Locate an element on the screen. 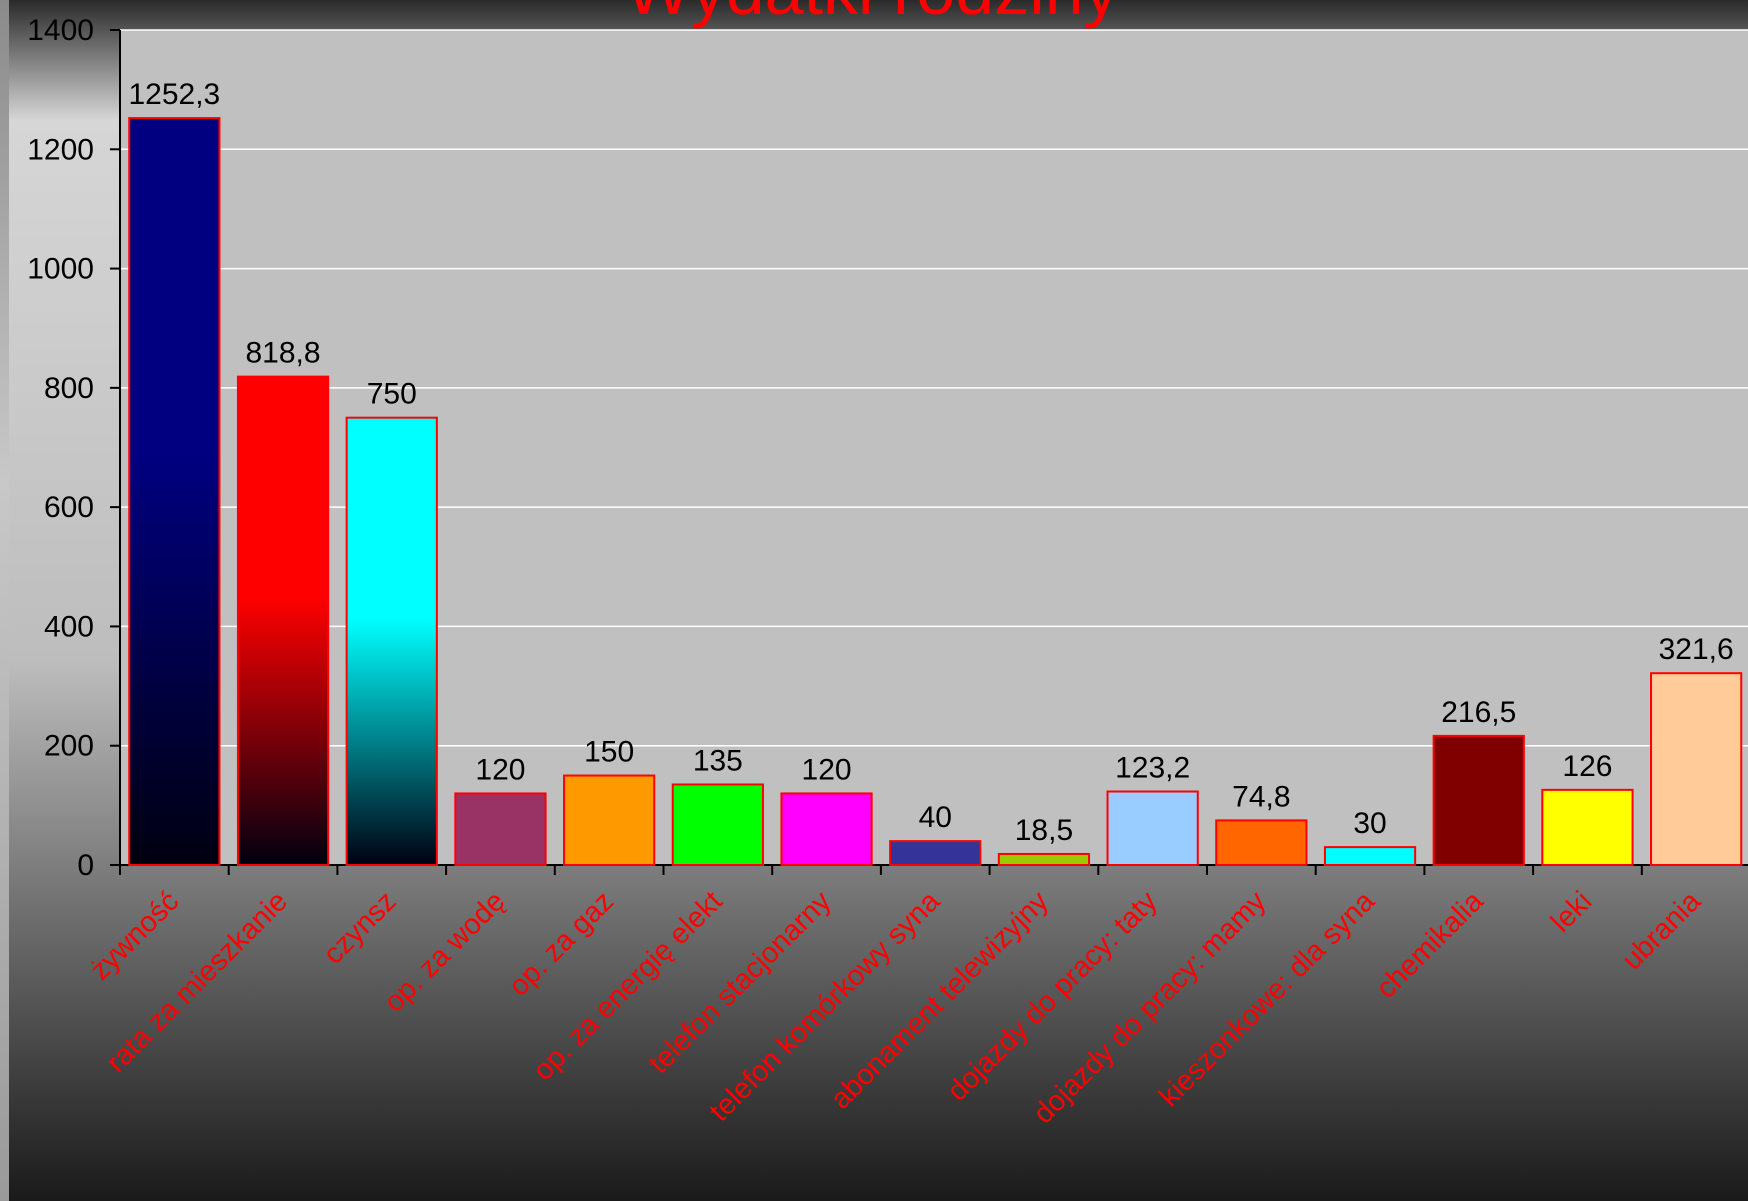 Image resolution: width=1748 pixels, height=1201 pixels. y-tick-label-200: 200 is located at coordinates (69, 746).